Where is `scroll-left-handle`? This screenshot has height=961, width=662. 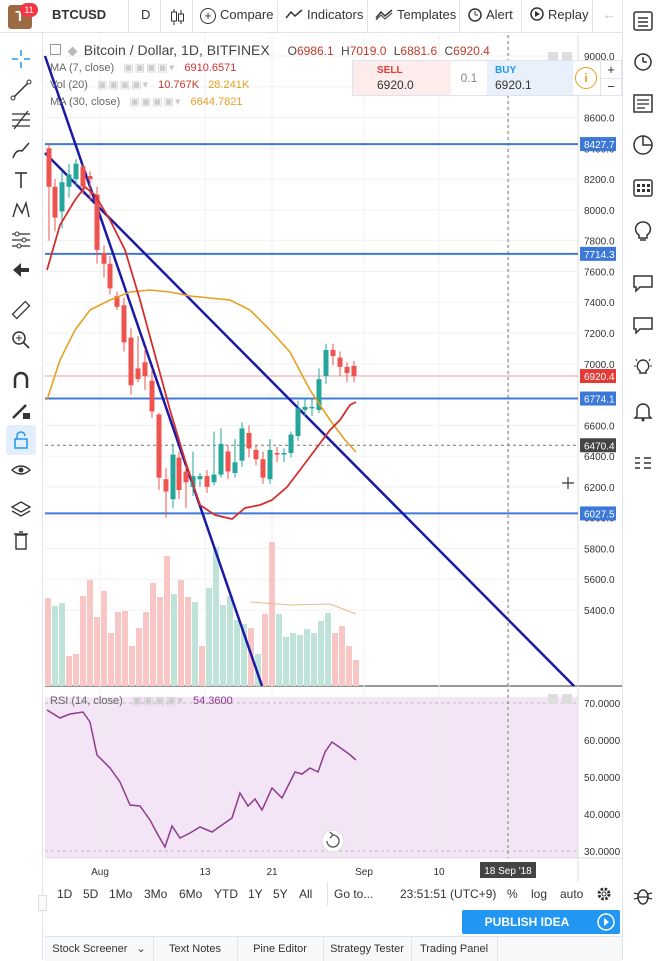 scroll-left-handle is located at coordinates (42, 903).